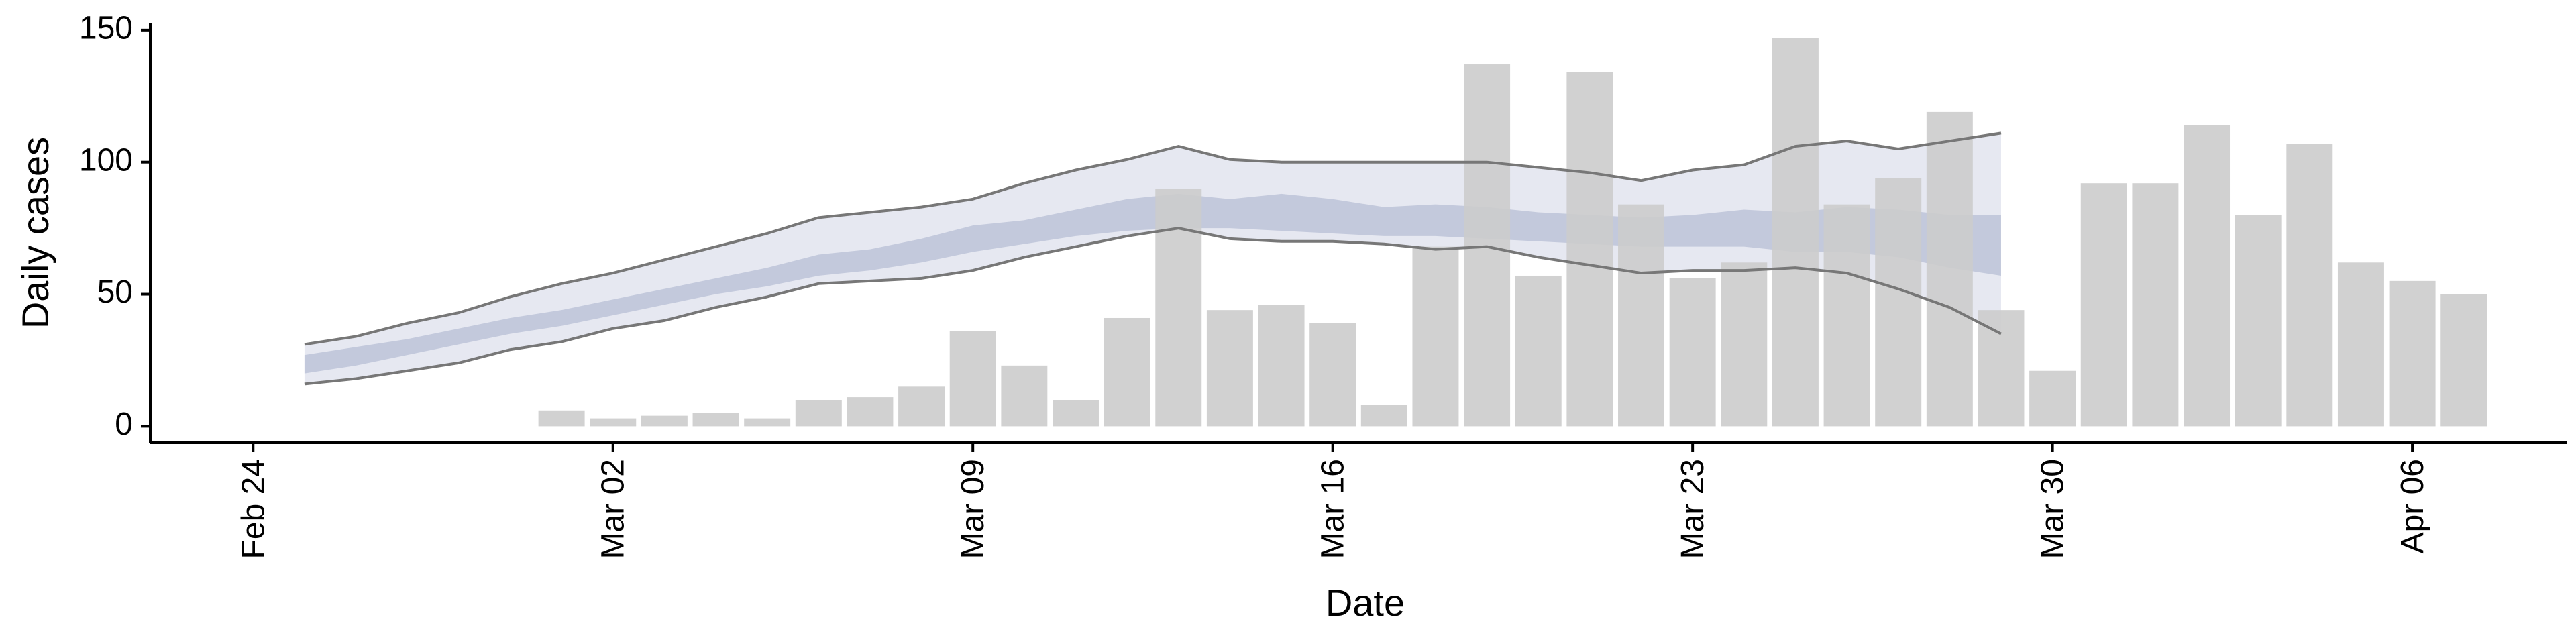 The image size is (2576, 644). Describe the element at coordinates (1365, 603) in the screenshot. I see `x-axis-title: Date` at that location.